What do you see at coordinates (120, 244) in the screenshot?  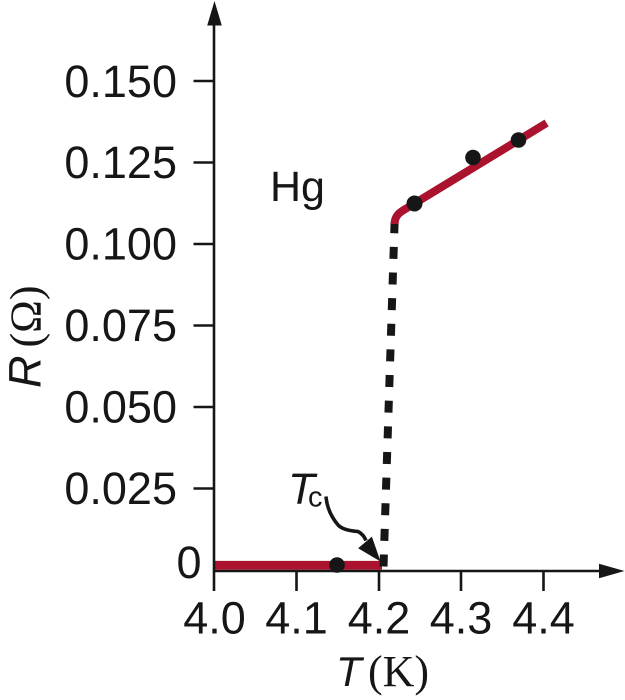 I see `svg-text: 0.100` at bounding box center [120, 244].